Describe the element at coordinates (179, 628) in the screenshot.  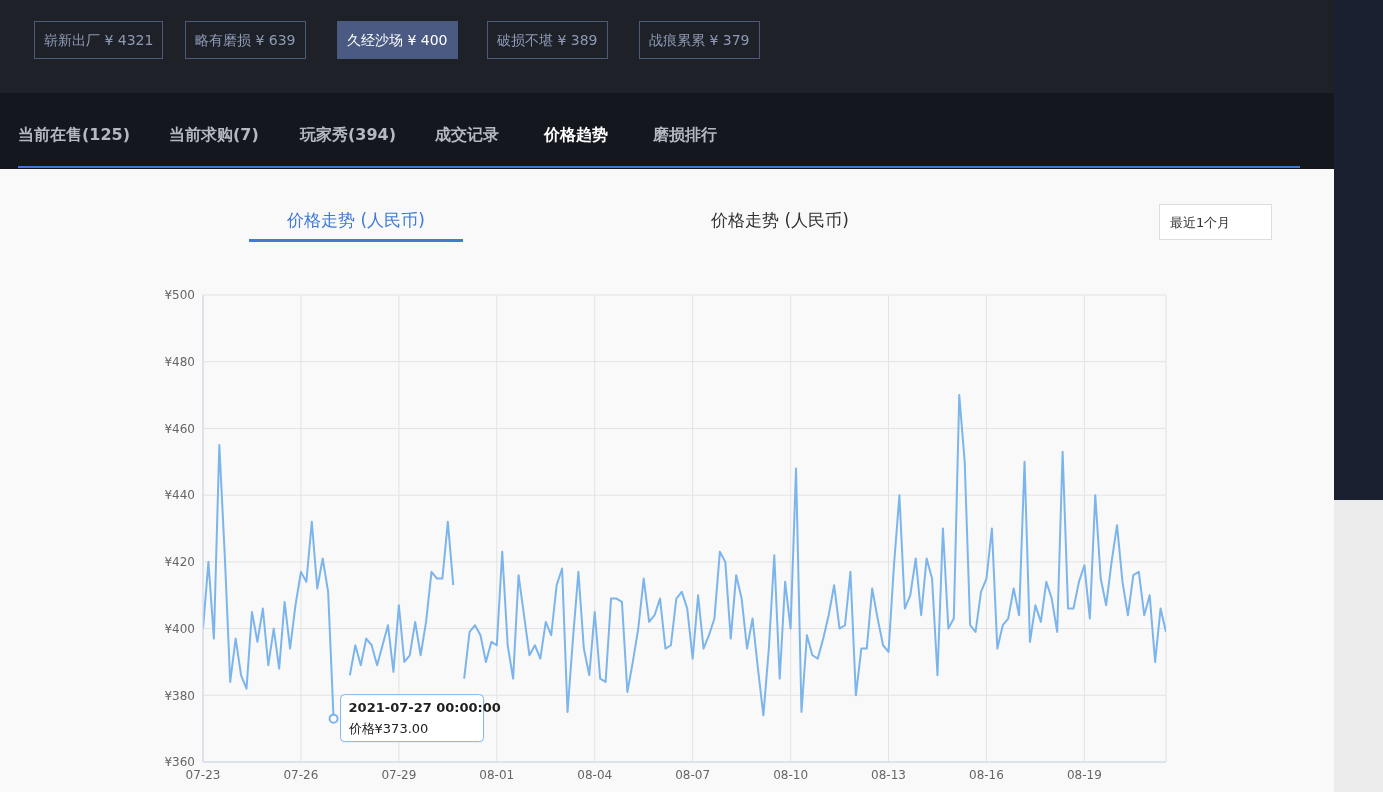
I see `y-tick-label: ¥400` at that location.